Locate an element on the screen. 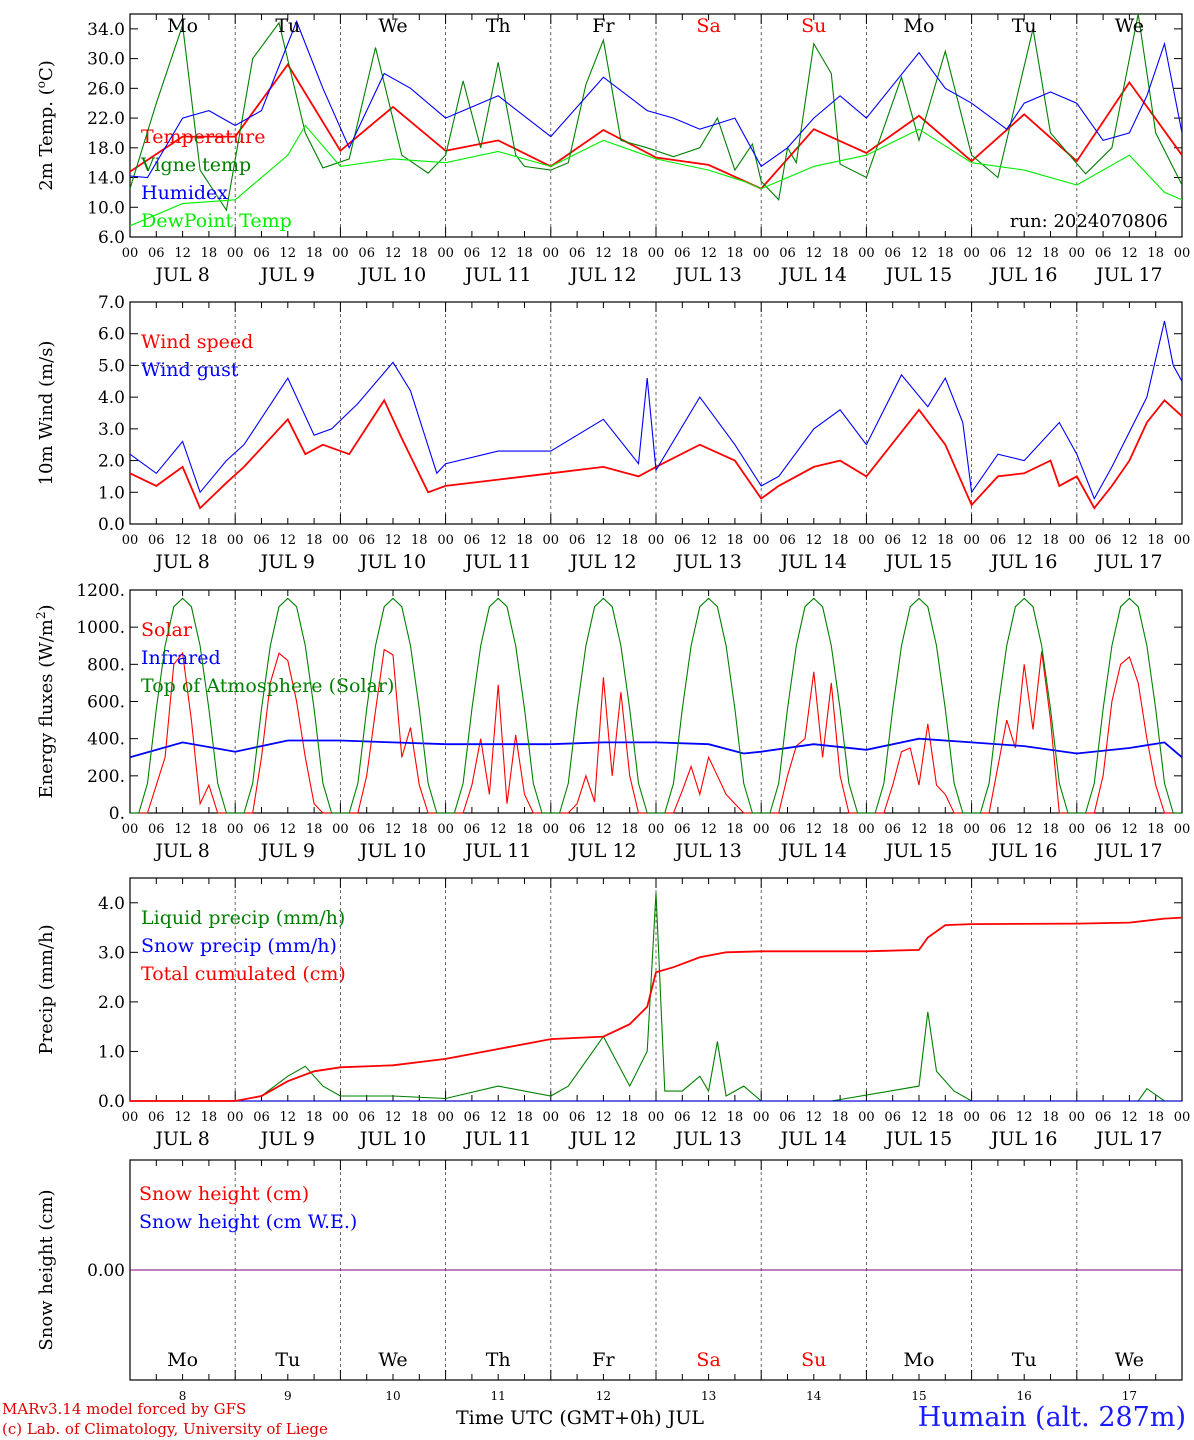  date-label: JUL 8 is located at coordinates (181, 1139).